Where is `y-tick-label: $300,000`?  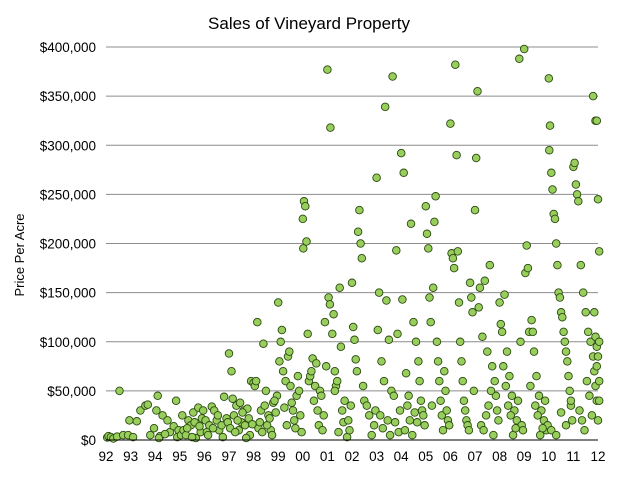 y-tick-label: $300,000 is located at coordinates (68, 145).